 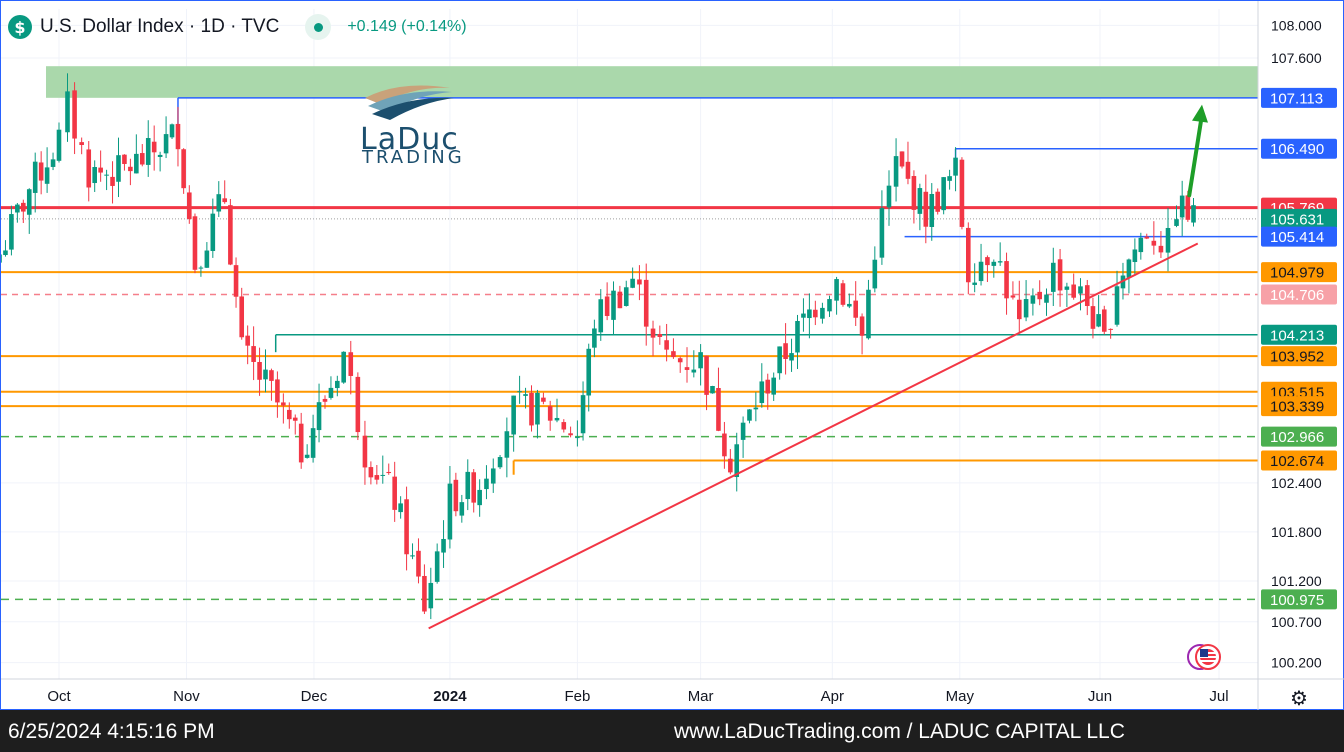 What do you see at coordinates (409, 139) in the screenshot?
I see `logo-word: LaDuc` at bounding box center [409, 139].